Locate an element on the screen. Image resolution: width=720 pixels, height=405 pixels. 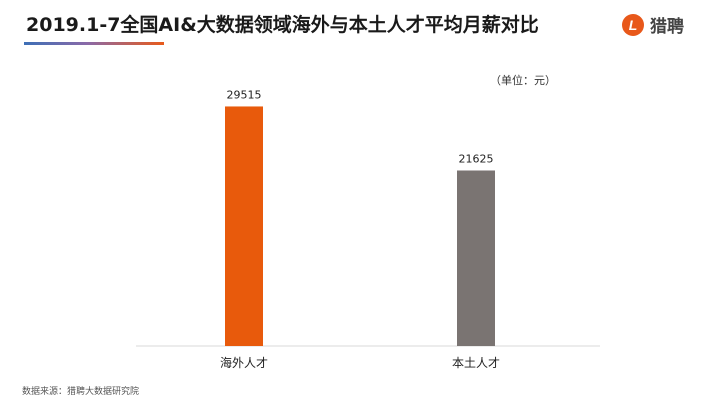
bar-domestic is located at coordinates (476, 258).